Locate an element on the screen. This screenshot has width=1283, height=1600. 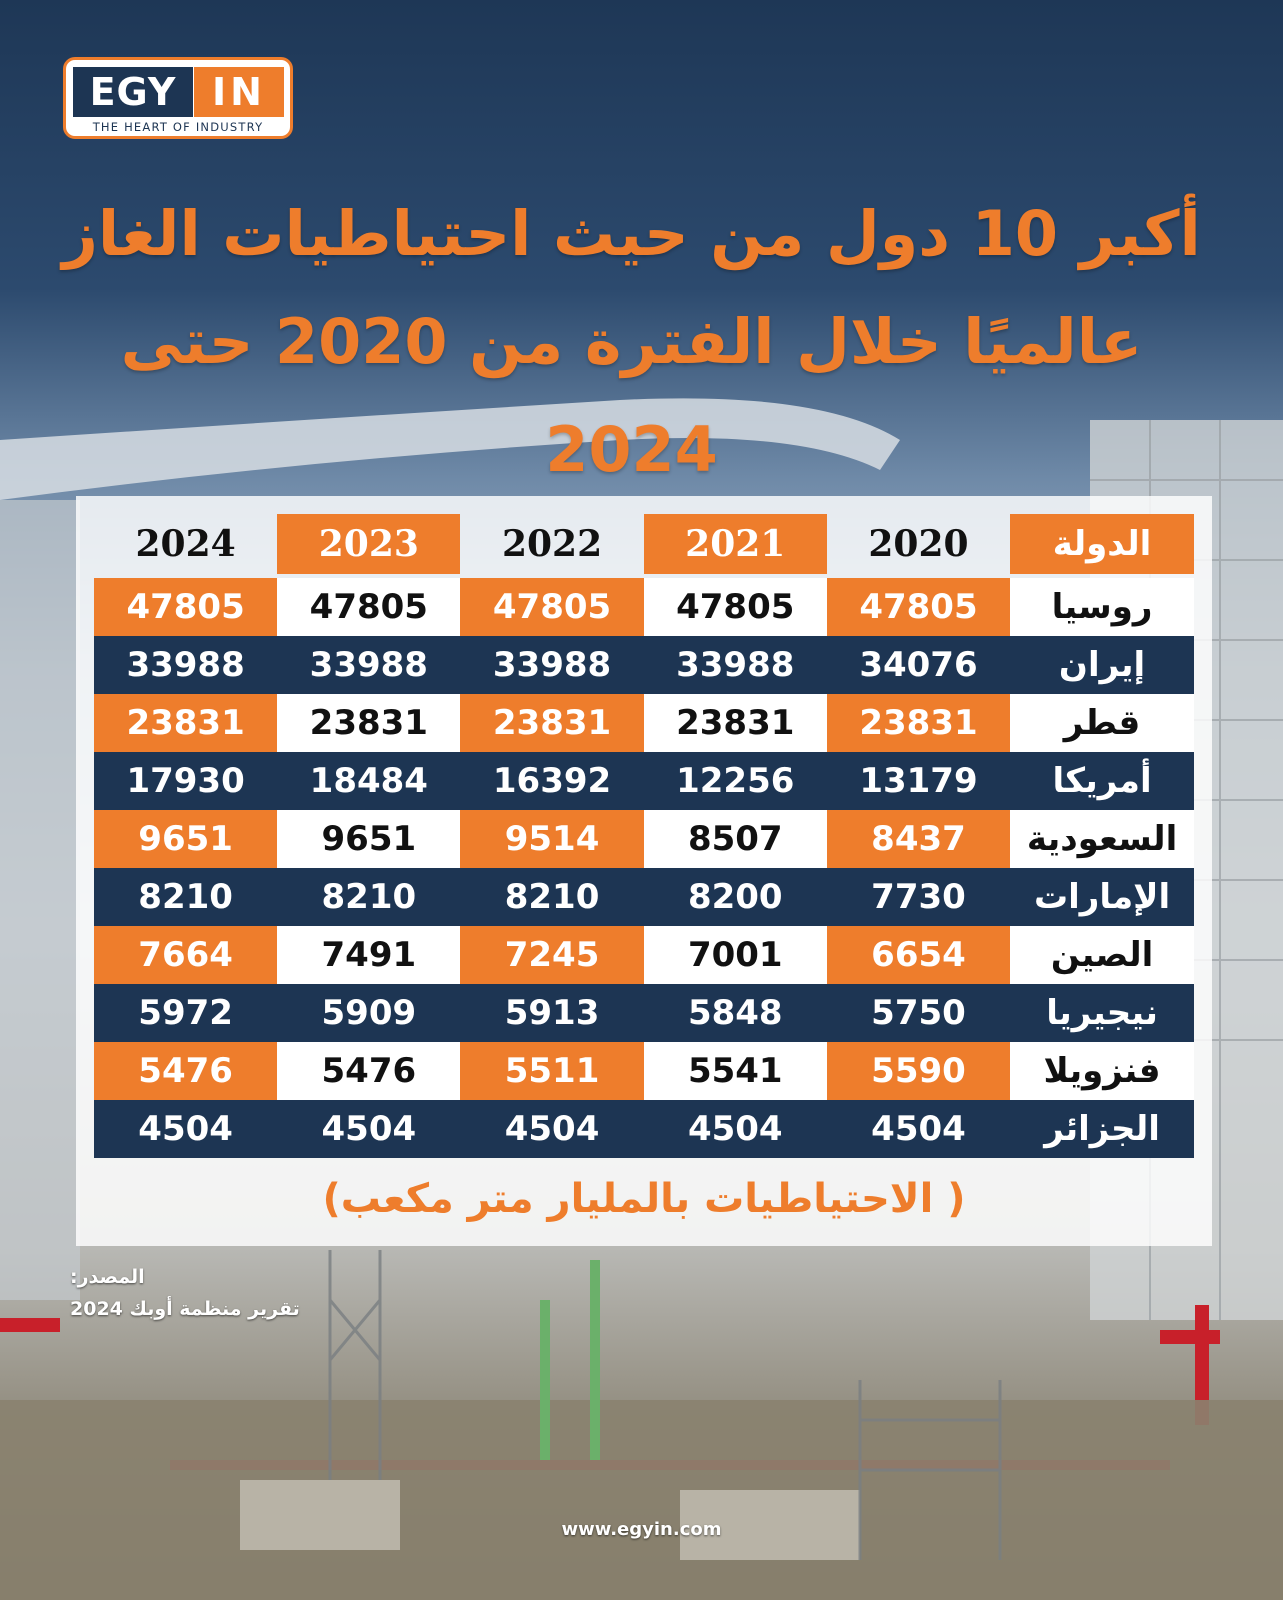
value-cell-2020: 34076 is located at coordinates (918, 665).